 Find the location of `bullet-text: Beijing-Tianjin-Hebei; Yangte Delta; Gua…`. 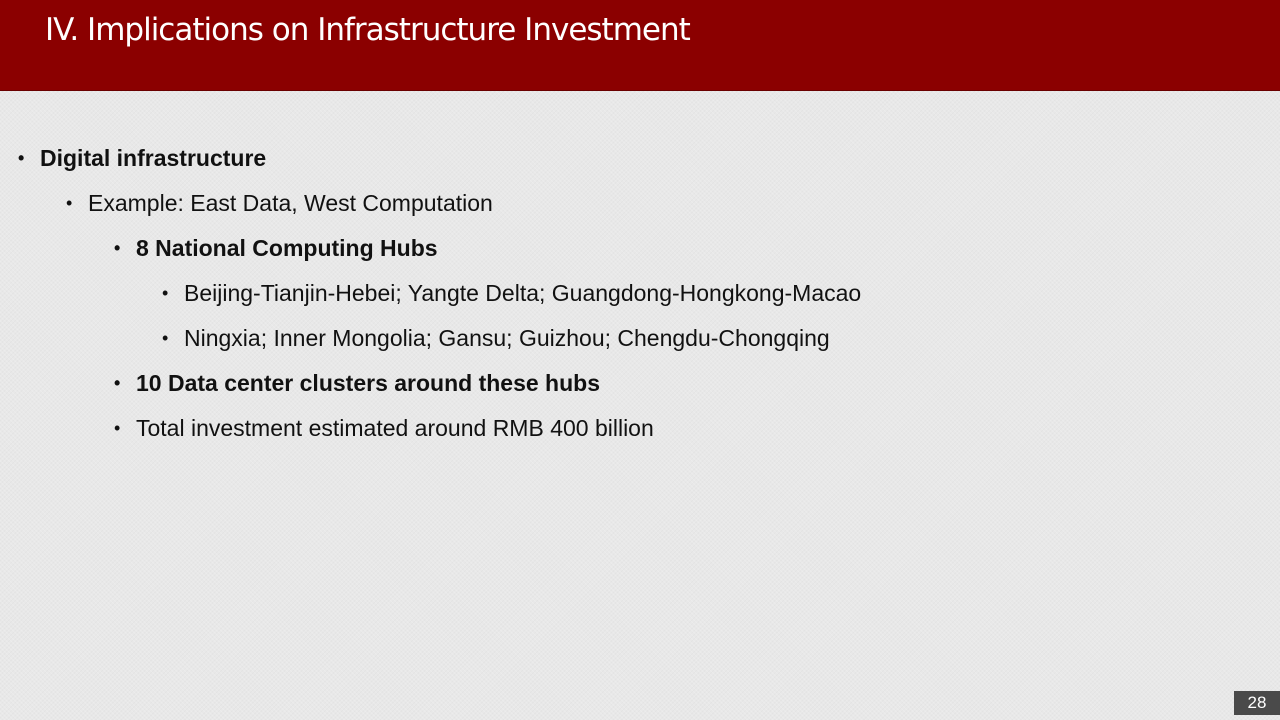

bullet-text: Beijing-Tianjin-Hebei; Yangte Delta; Gua… is located at coordinates (523, 293).